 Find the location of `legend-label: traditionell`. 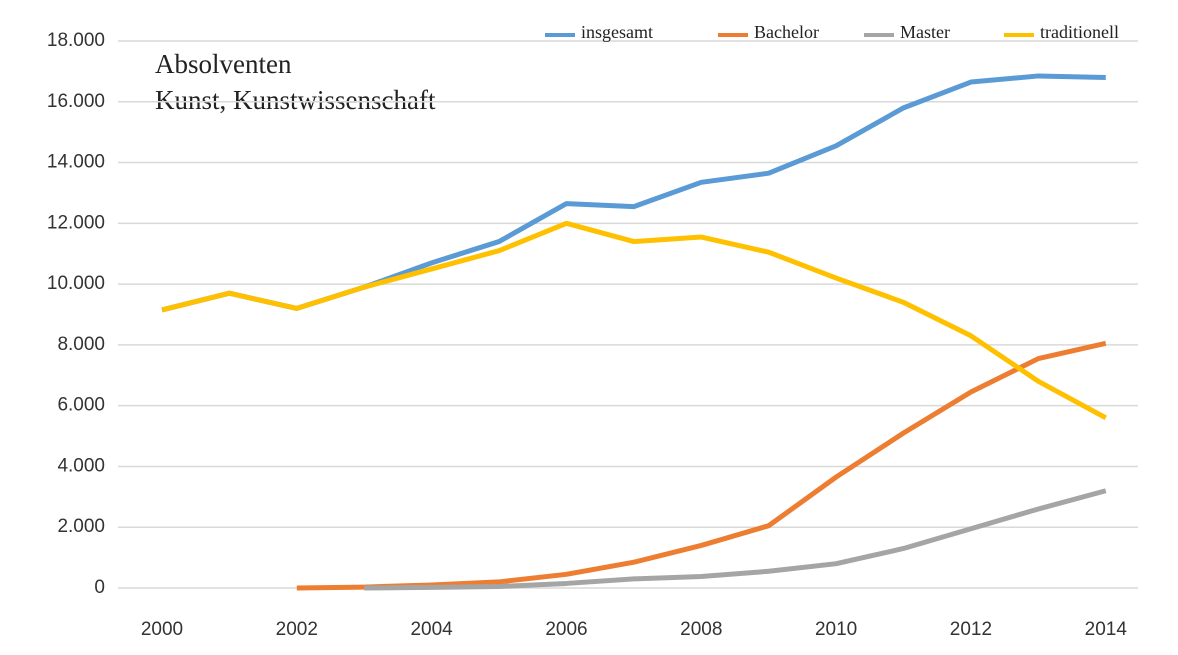

legend-label: traditionell is located at coordinates (1079, 32).